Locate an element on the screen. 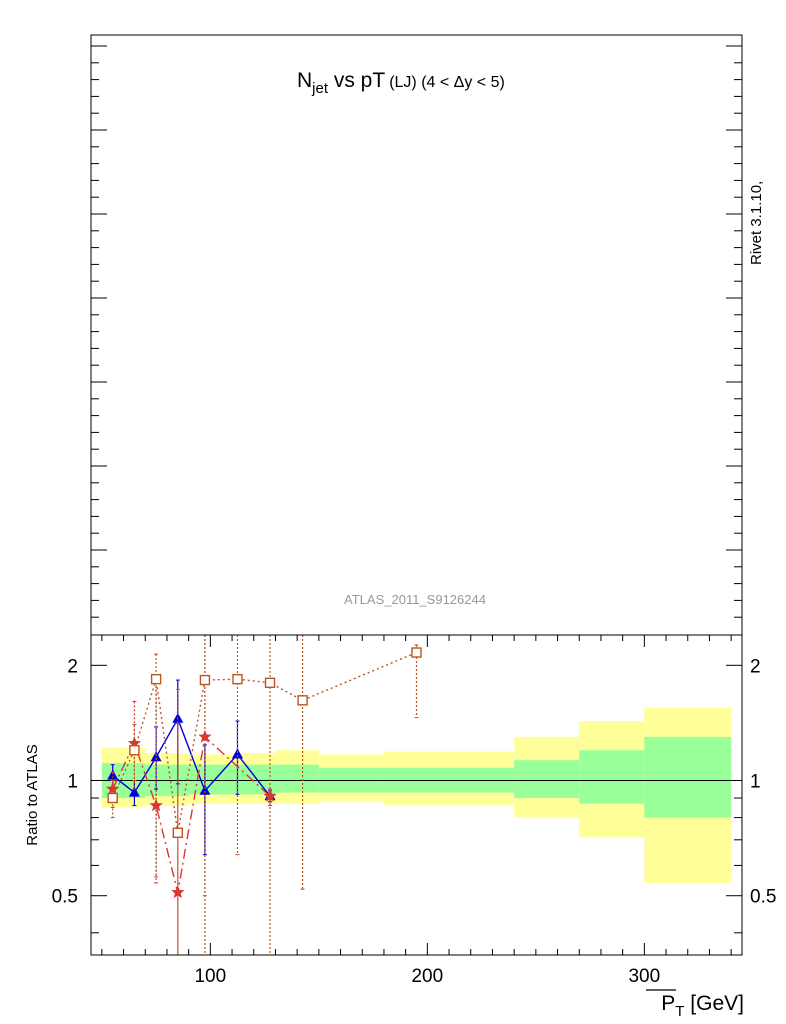  y-axis-label: Ratio to ATLAS is located at coordinates (32, 794).